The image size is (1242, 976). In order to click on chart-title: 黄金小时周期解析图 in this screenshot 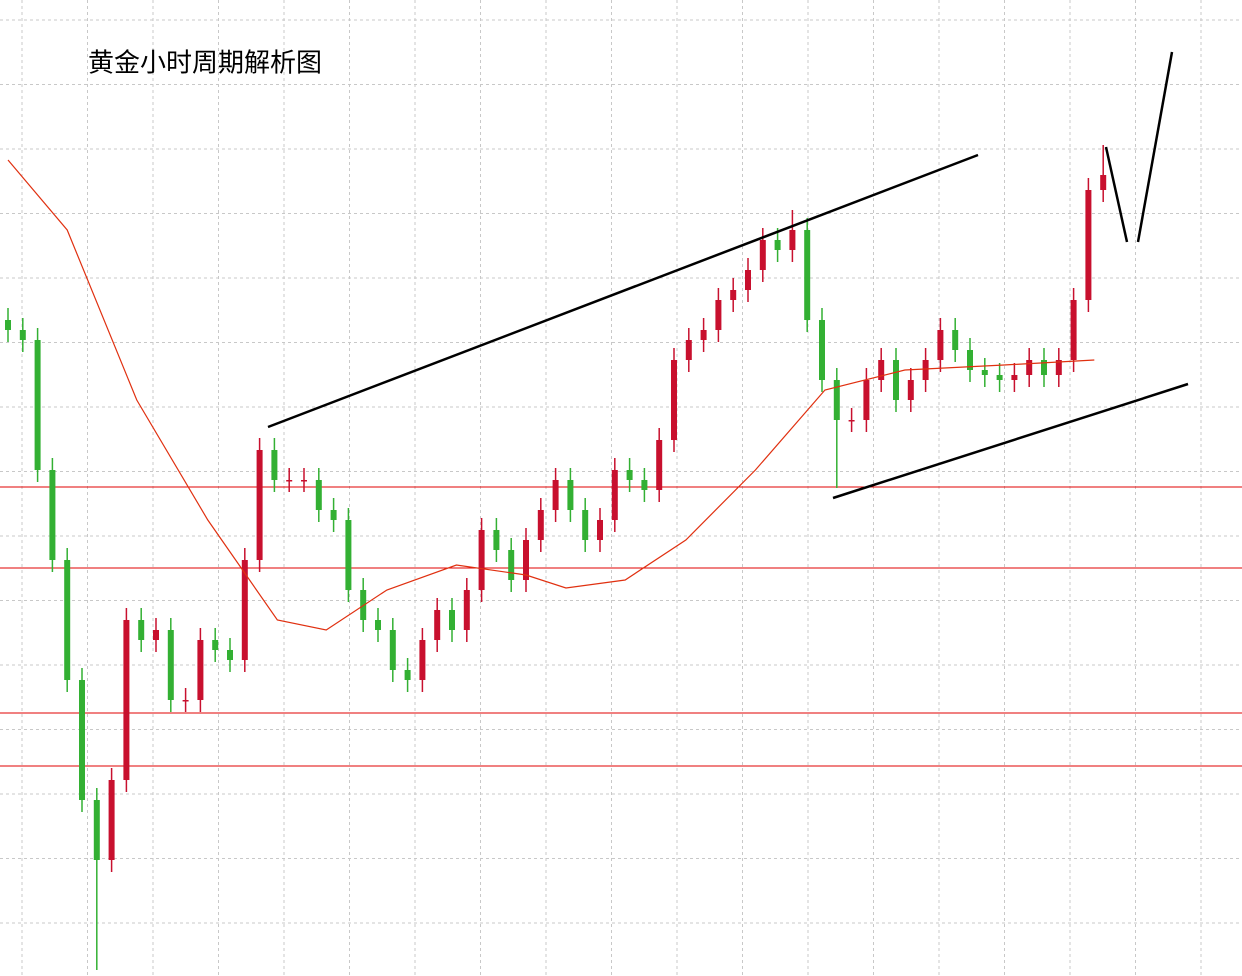, I will do `click(205, 64)`.